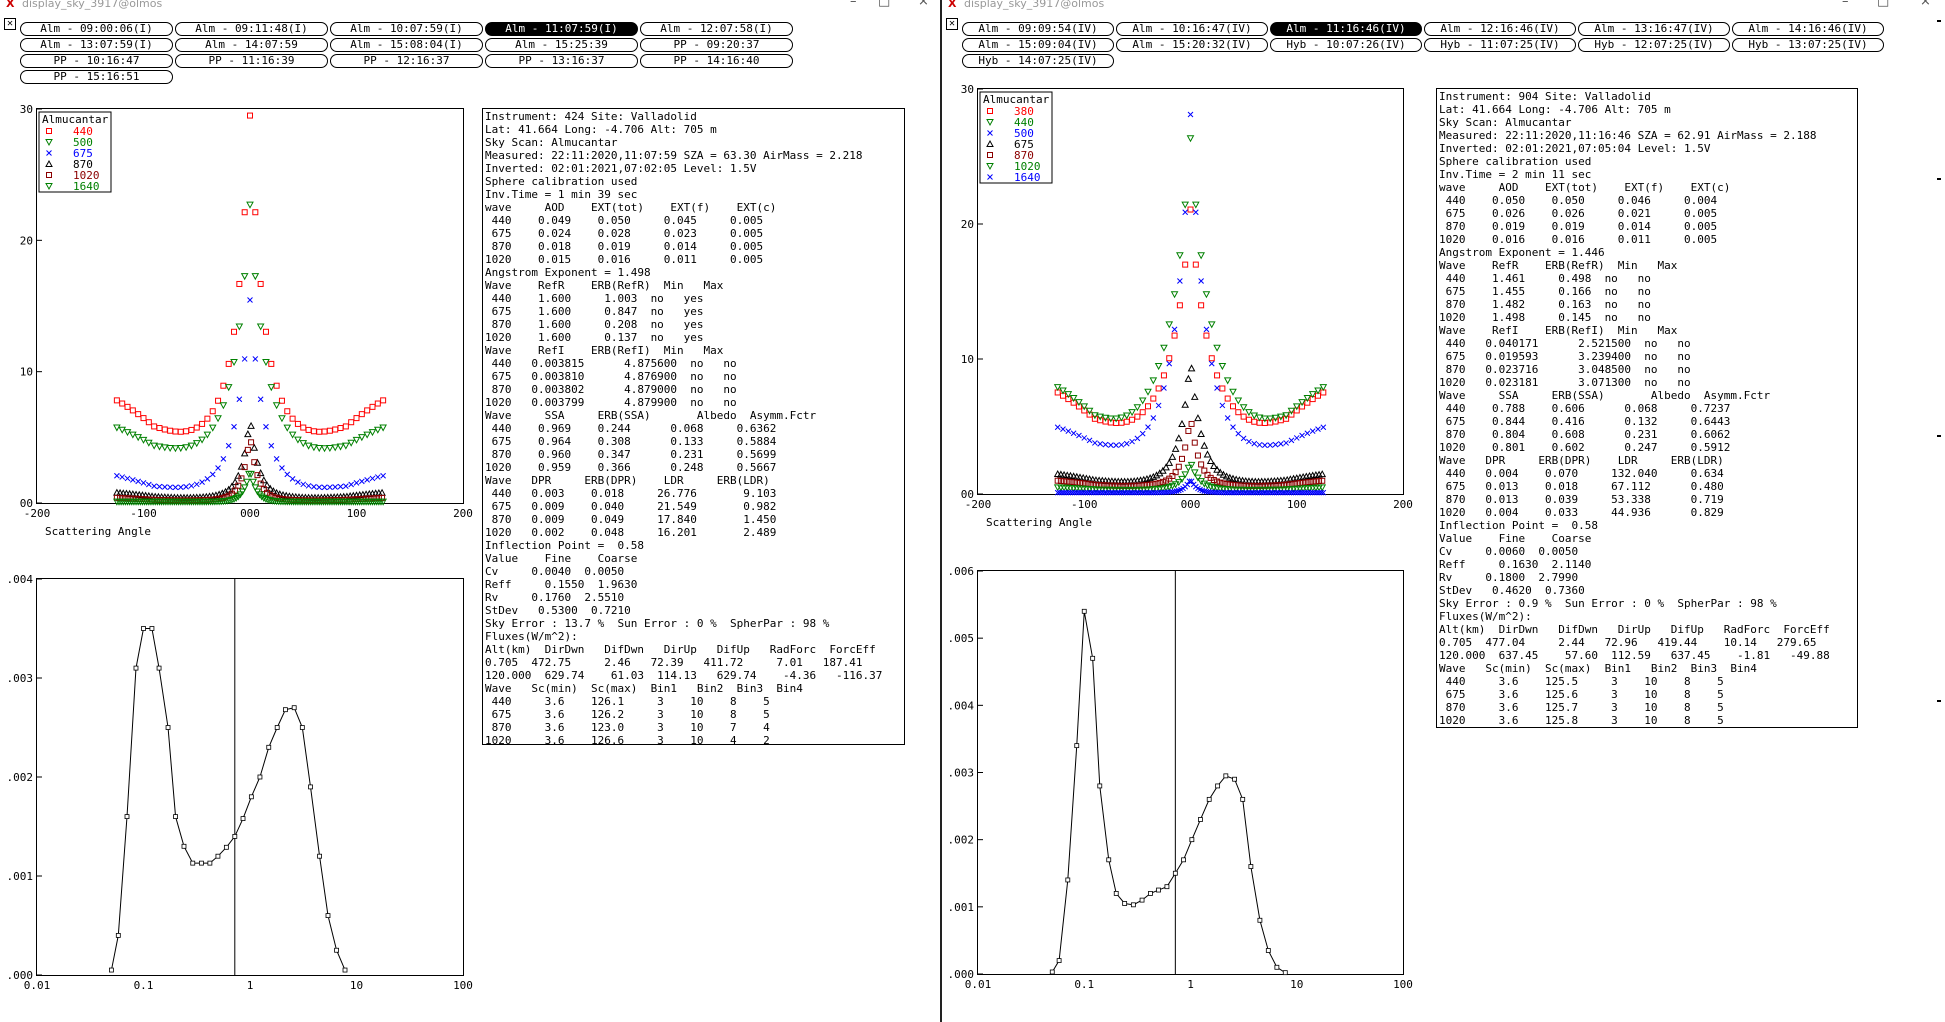 This screenshot has height=1022, width=1945. What do you see at coordinates (561, 45) in the screenshot?
I see `scan-button: Alm - 15:25:39` at bounding box center [561, 45].